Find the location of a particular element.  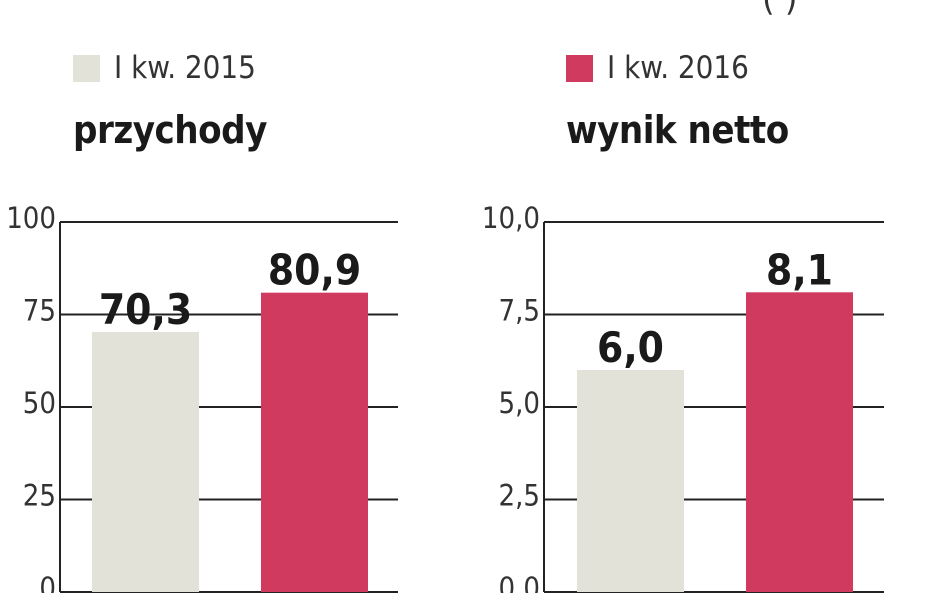

data-label: 8,1 is located at coordinates (799, 269).